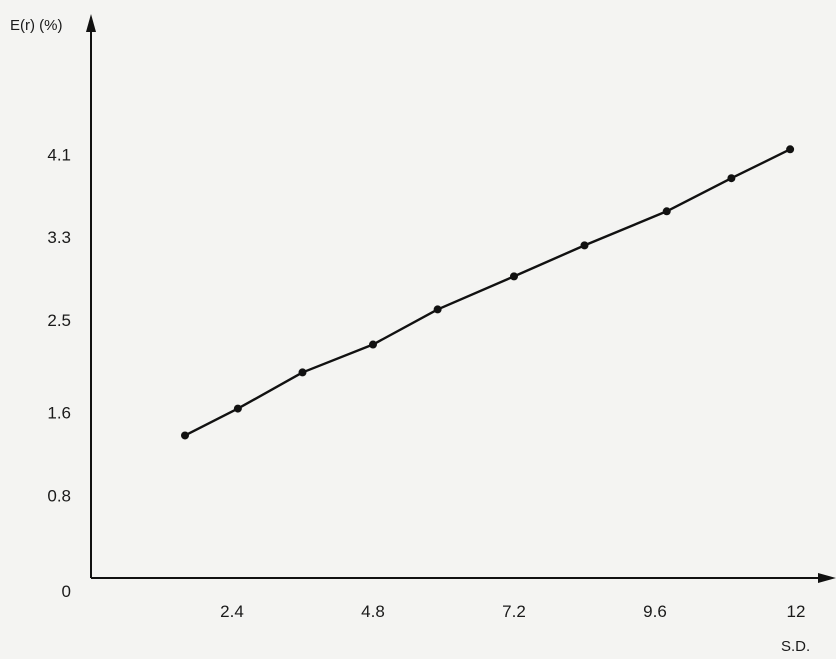  What do you see at coordinates (59, 154) in the screenshot?
I see `y-tick-label: 4.1` at bounding box center [59, 154].